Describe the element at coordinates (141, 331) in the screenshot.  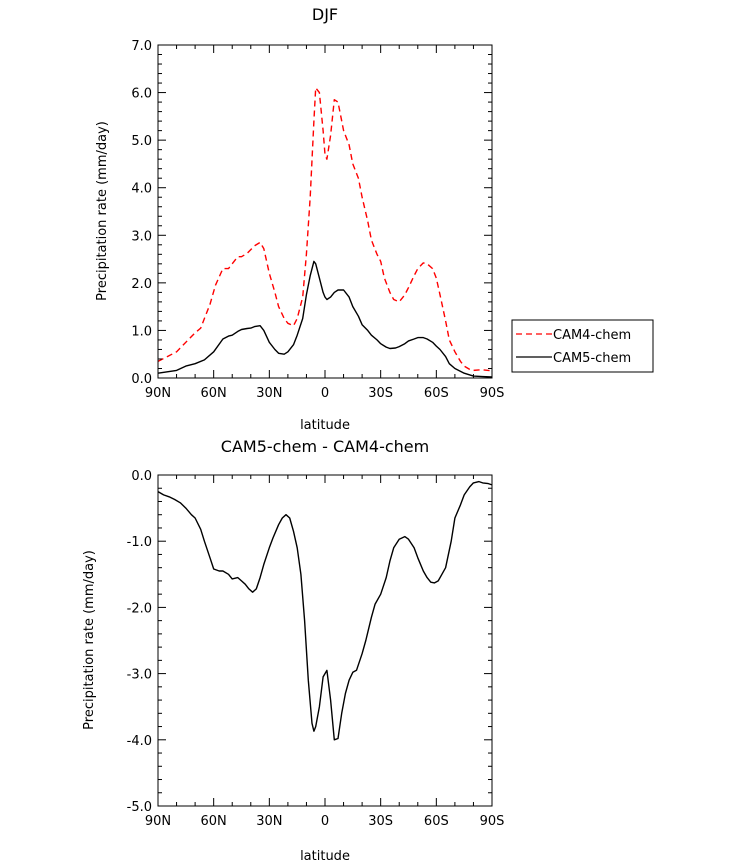
I see `y-tick-label: 1.0` at that location.